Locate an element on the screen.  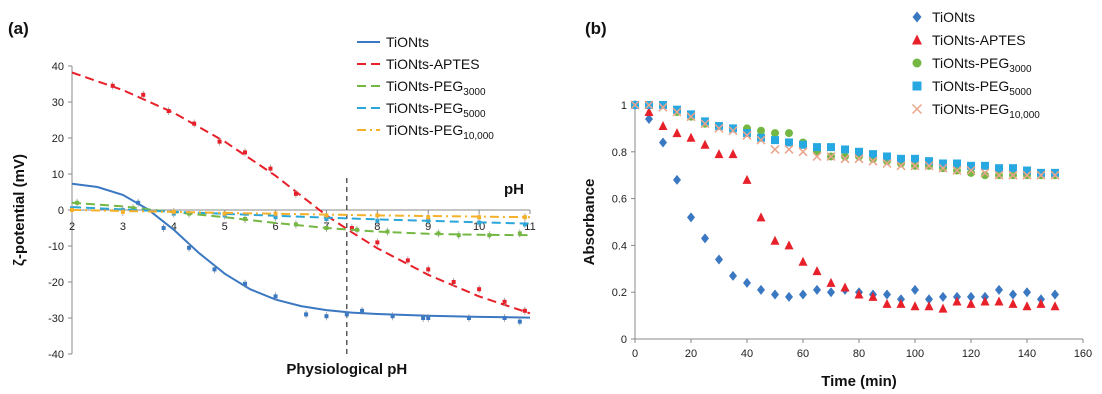
y-tick-label: 0.8 is located at coordinates (619, 153).